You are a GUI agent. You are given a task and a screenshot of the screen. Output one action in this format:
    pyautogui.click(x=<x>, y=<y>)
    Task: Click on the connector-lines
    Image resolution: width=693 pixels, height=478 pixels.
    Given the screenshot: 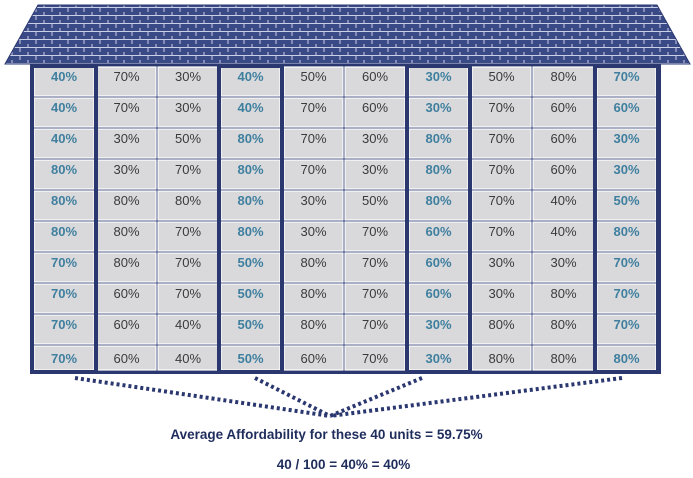 What is the action you would take?
    pyautogui.click(x=348, y=397)
    